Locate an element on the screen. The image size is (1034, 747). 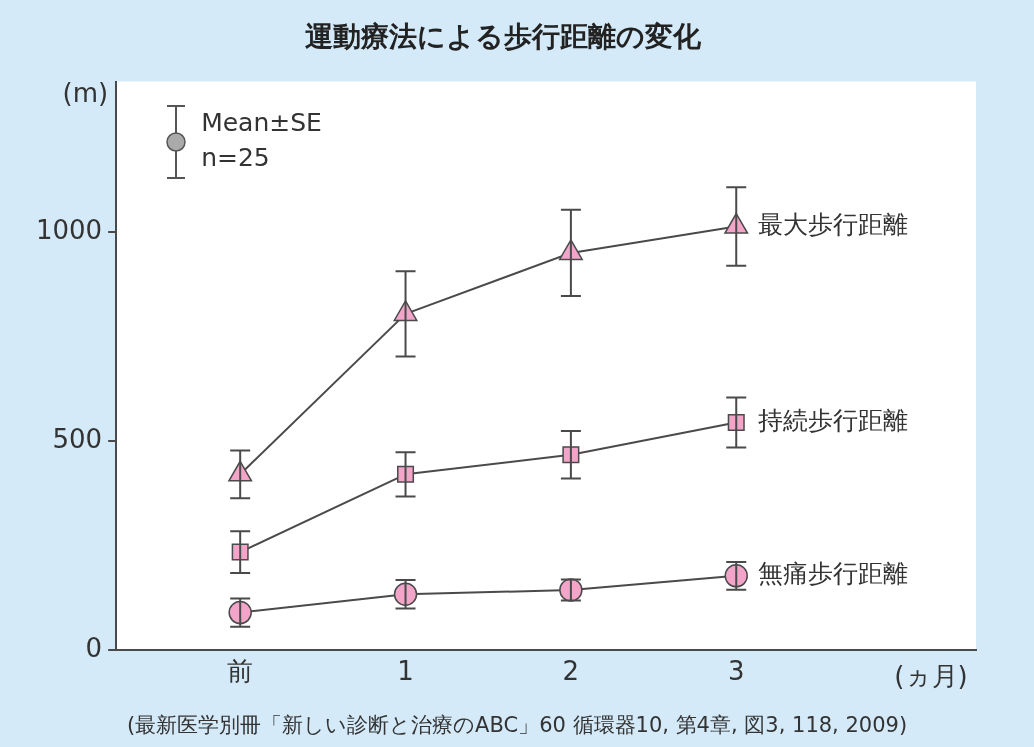
y-tick-label: 500 is located at coordinates (77, 438).